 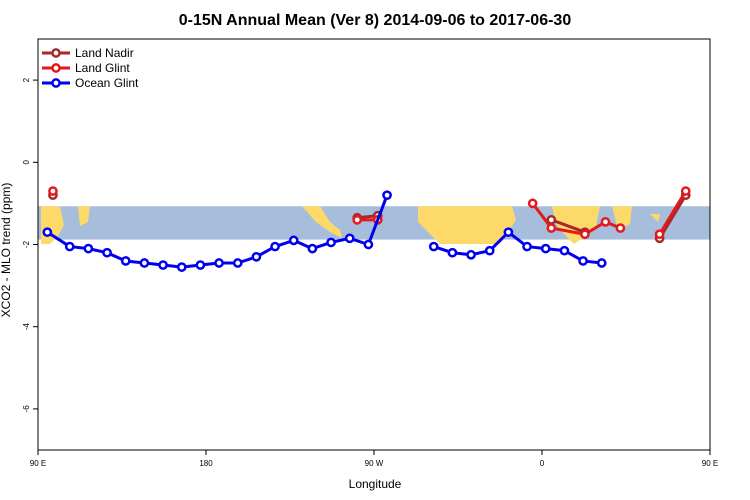 What do you see at coordinates (26, 162) in the screenshot?
I see `y-tick-label: 0` at bounding box center [26, 162].